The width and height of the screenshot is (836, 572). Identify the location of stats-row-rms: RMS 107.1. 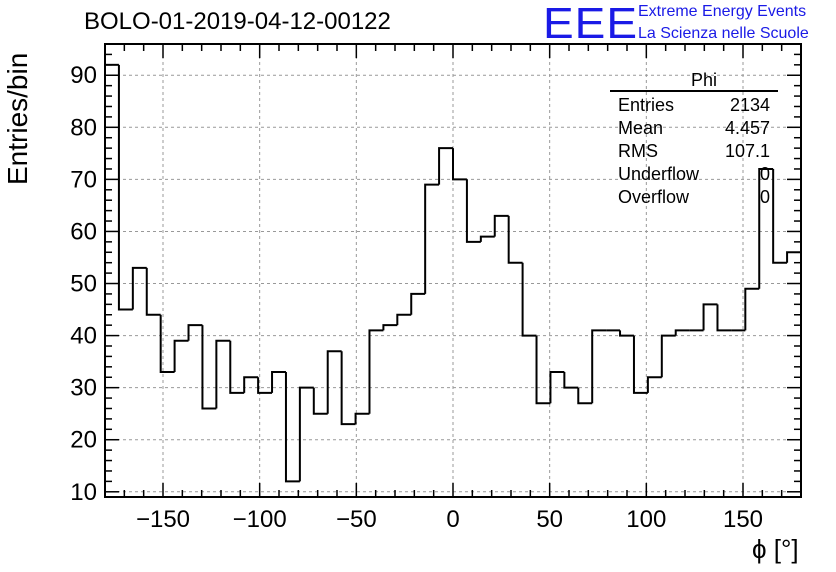
(694, 151).